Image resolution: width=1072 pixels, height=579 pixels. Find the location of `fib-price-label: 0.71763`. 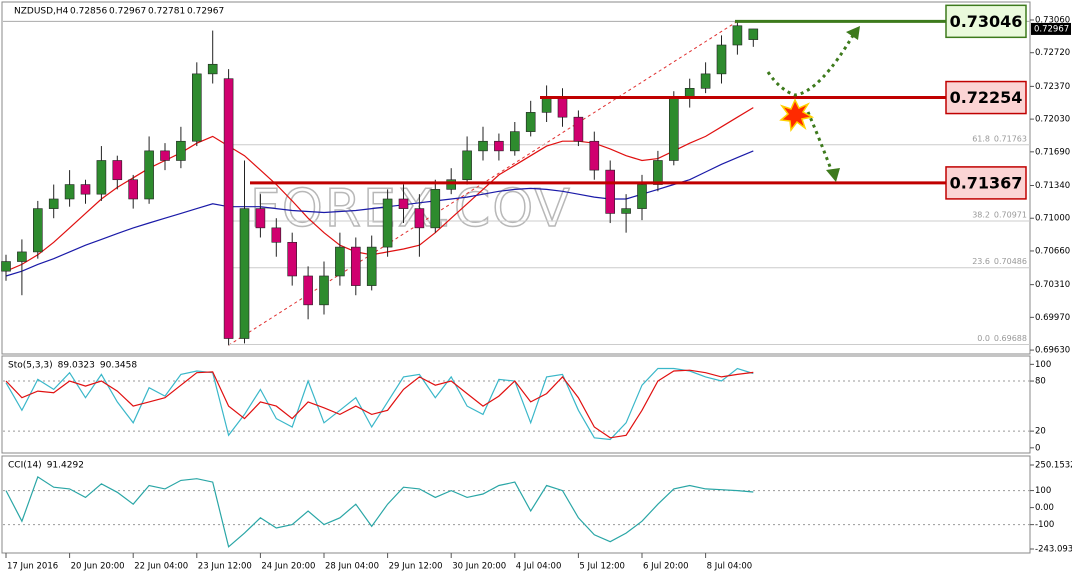

fib-price-label: 0.71763 is located at coordinates (1010, 138).